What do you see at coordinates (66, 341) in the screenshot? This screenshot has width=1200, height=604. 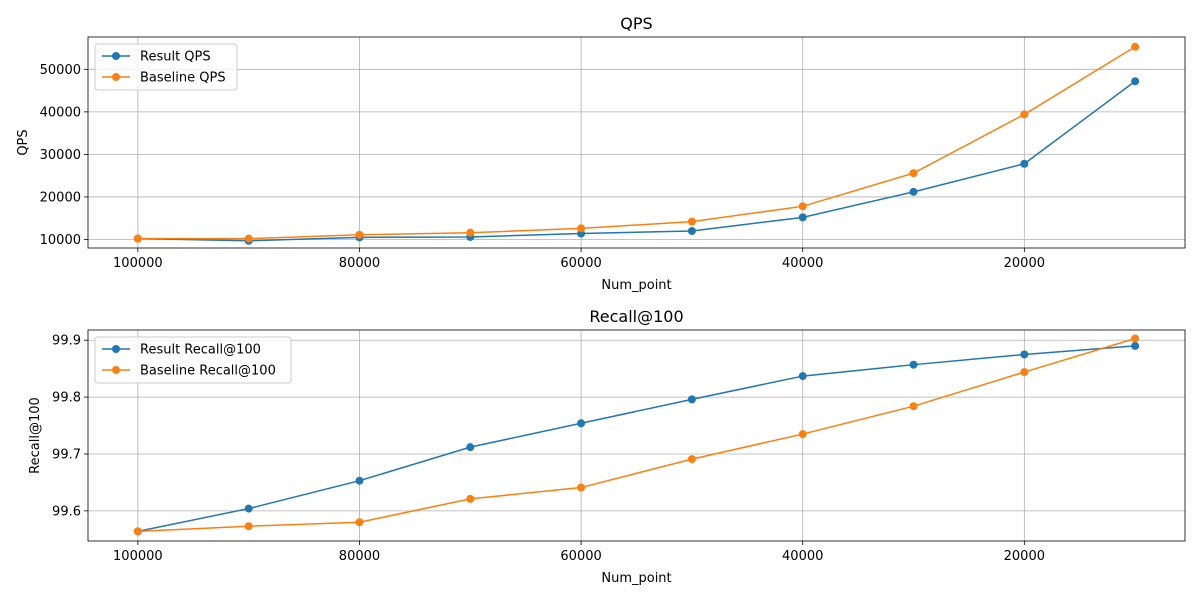 I see `y-tick-label: 99.9` at bounding box center [66, 341].